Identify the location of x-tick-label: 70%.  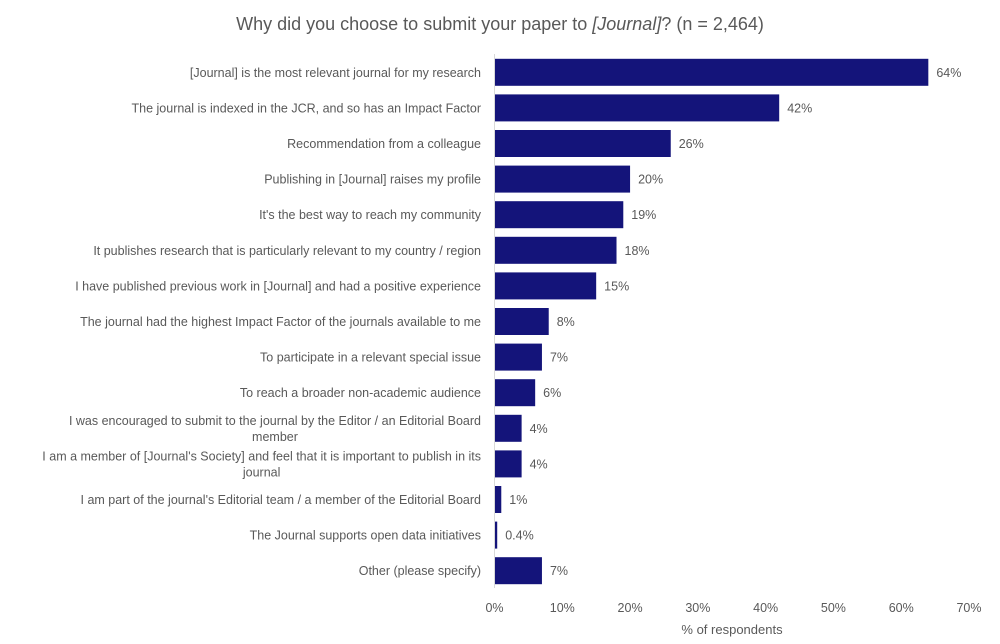
(968, 608).